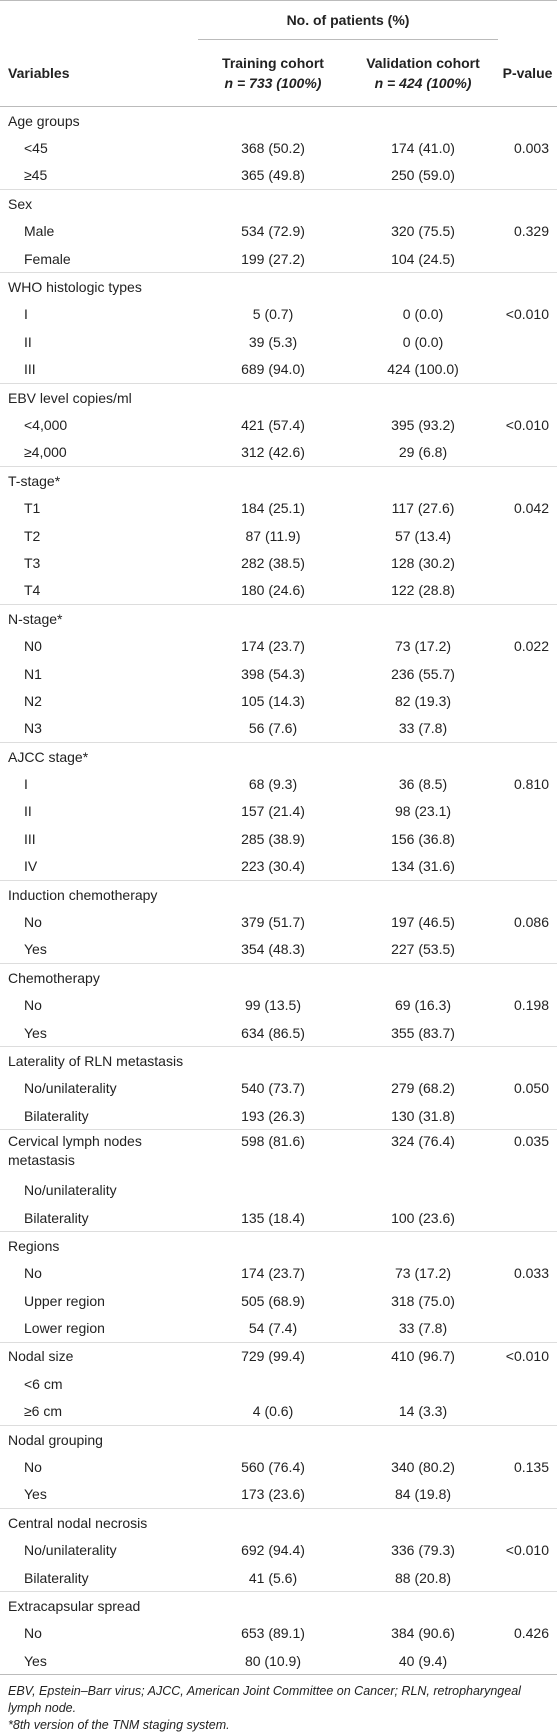 The image size is (557, 1734). Describe the element at coordinates (32, 508) in the screenshot. I see `variable: T1` at that location.